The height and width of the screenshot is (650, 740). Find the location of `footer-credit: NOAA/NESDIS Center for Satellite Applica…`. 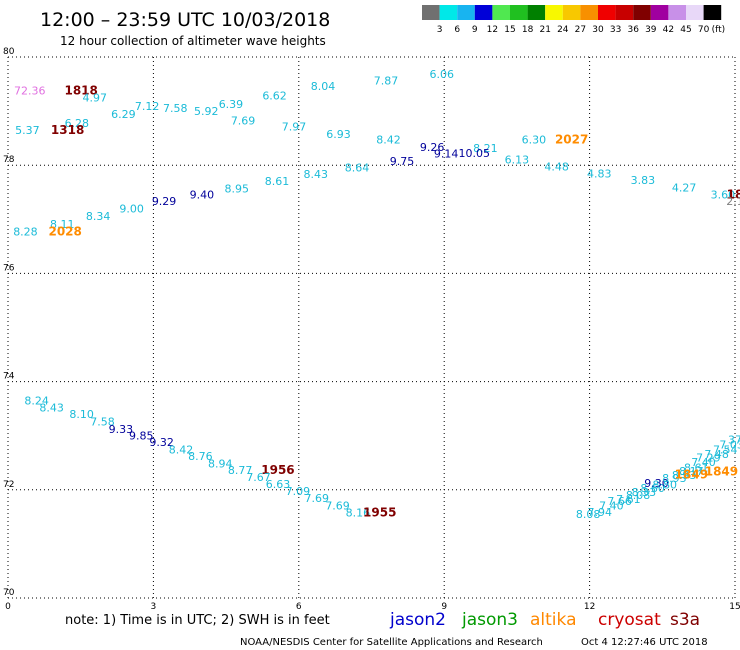

footer-credit: NOAA/NESDIS Center for Satellite Applica… is located at coordinates (391, 642).